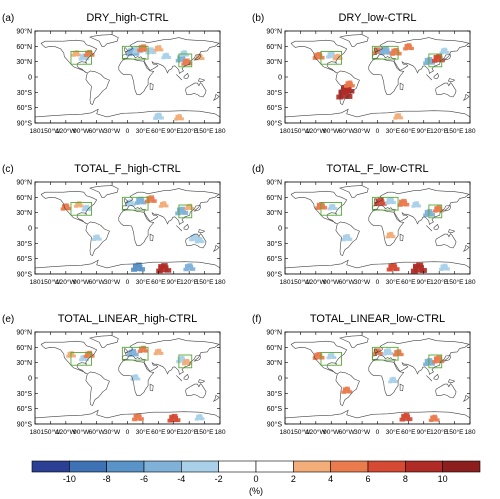 Image resolution: width=500 pixels, height=499 pixels. What do you see at coordinates (362, 131) in the screenshot?
I see `x-tick-label: 30°W` at bounding box center [362, 131].